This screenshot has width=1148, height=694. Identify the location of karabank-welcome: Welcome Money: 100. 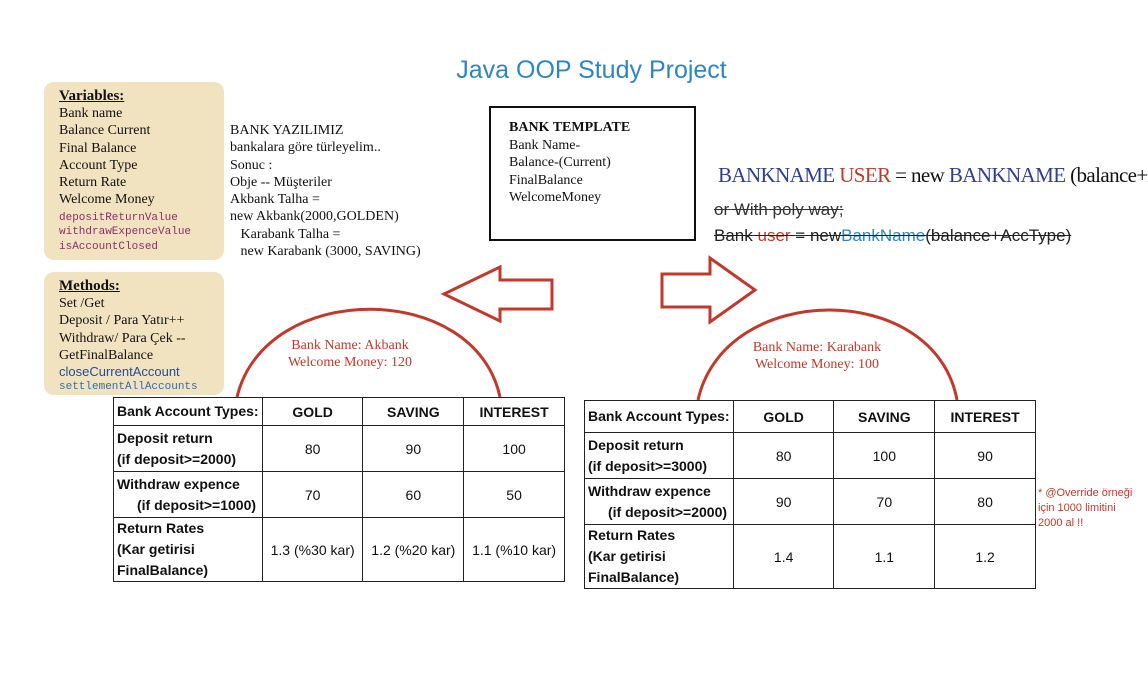
(817, 364).